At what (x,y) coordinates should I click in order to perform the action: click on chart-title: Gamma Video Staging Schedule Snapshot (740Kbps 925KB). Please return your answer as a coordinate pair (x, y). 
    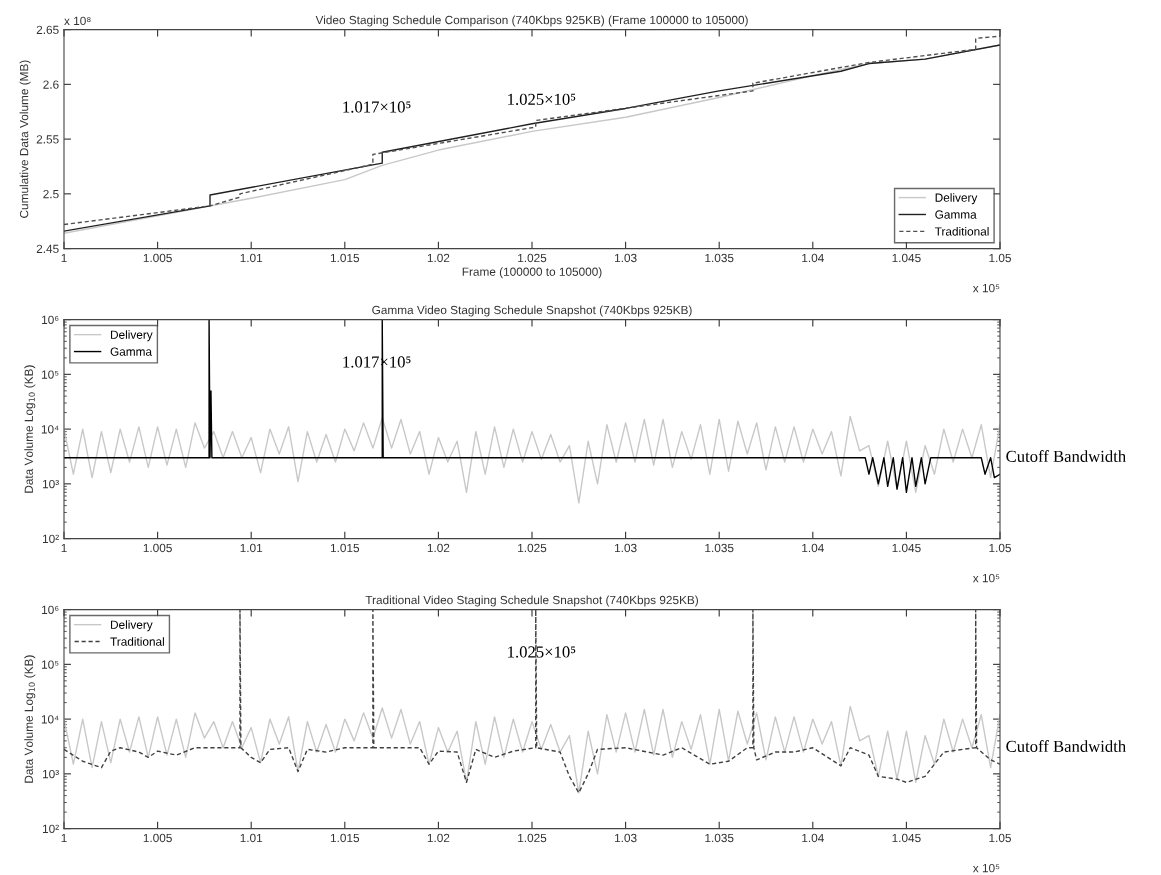
    Looking at the image, I should click on (532, 311).